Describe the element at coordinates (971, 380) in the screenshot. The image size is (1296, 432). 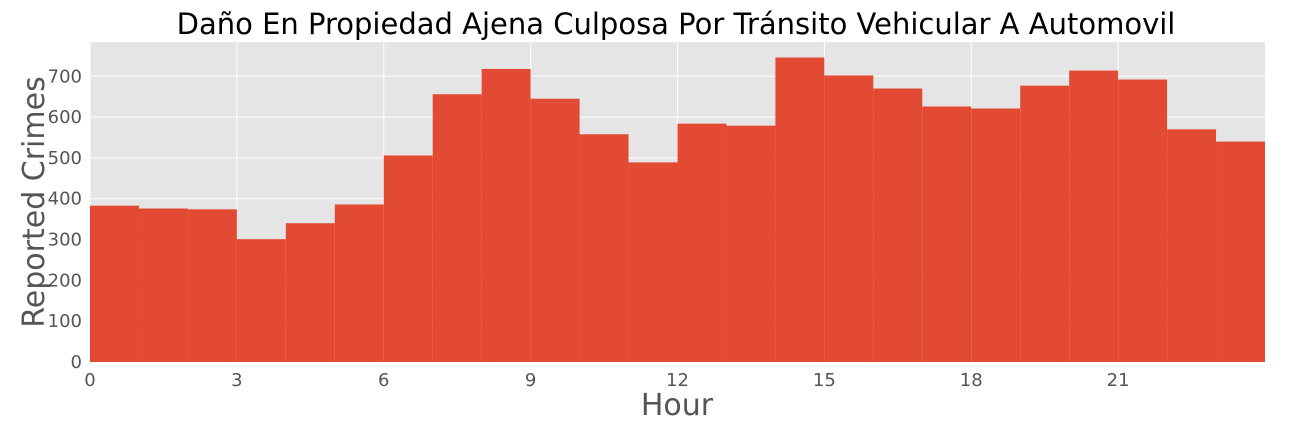
I see `x-tick-label: 18` at that location.